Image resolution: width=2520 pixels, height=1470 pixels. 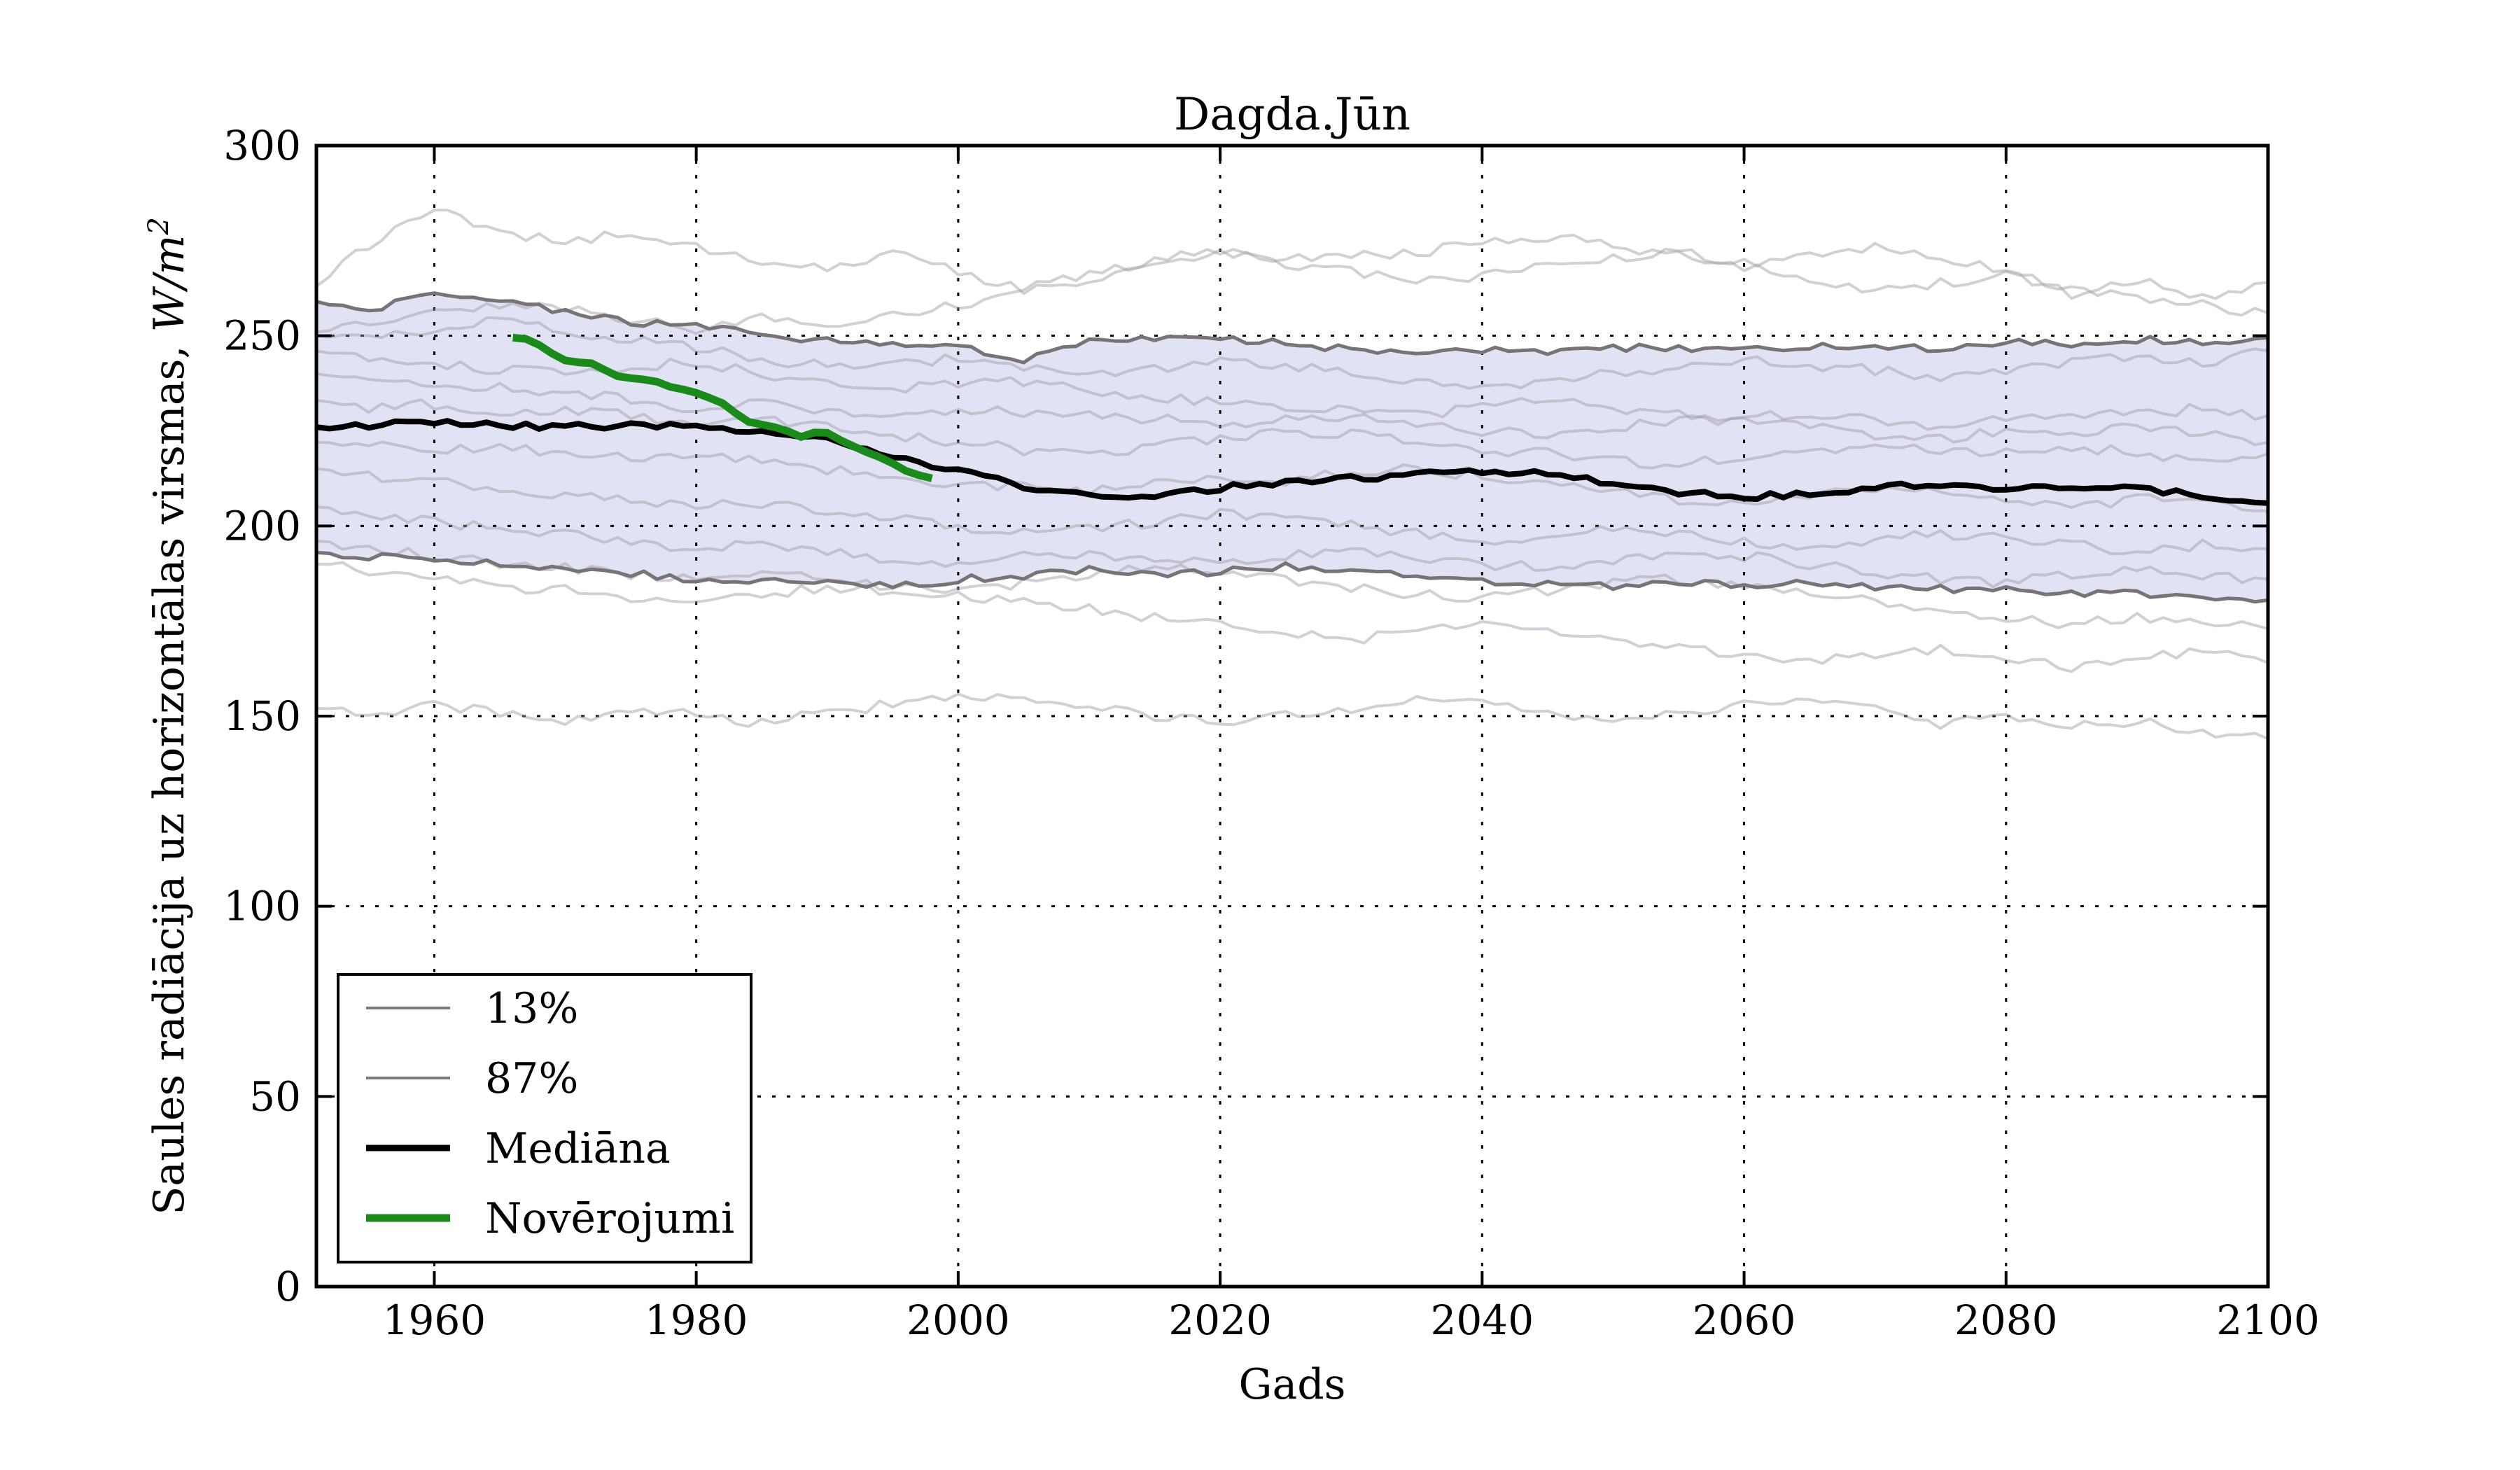 I want to click on x-tick-label-1980: 1980, so click(x=696, y=1320).